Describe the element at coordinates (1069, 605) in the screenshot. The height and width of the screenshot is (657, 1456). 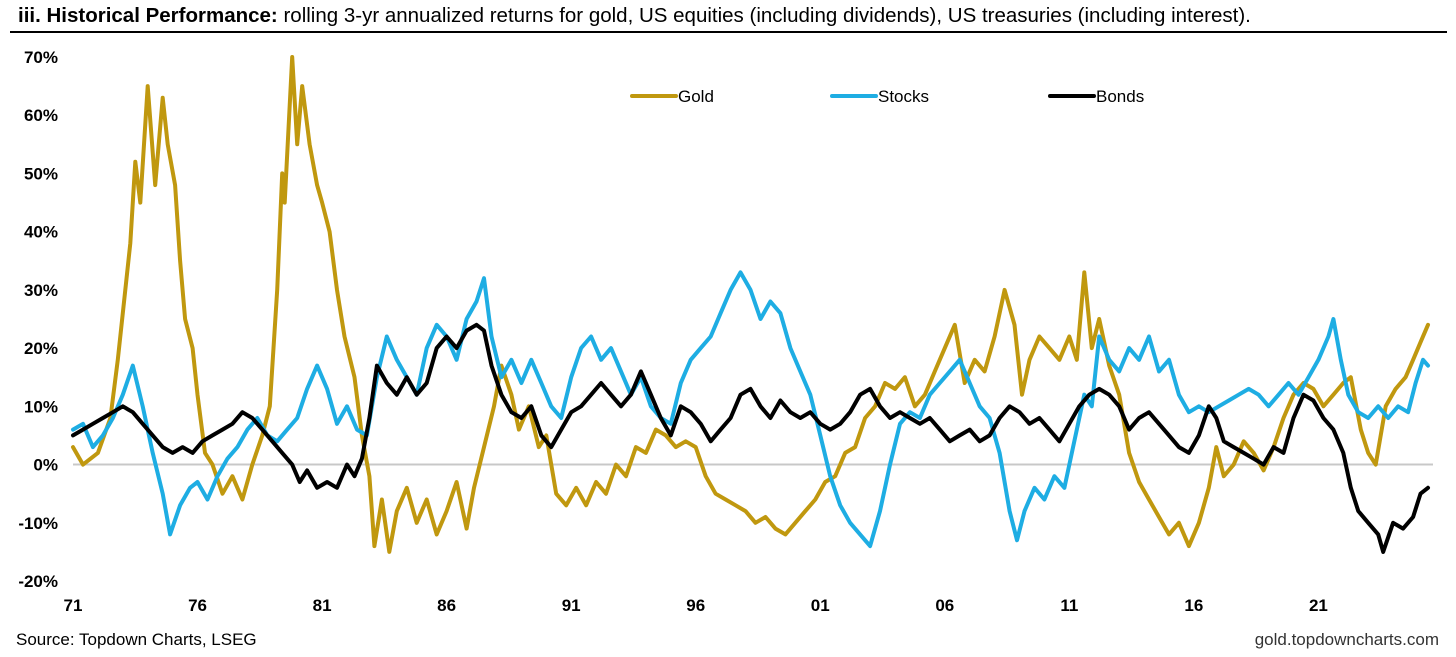
I see `x-tick-label: 11` at that location.